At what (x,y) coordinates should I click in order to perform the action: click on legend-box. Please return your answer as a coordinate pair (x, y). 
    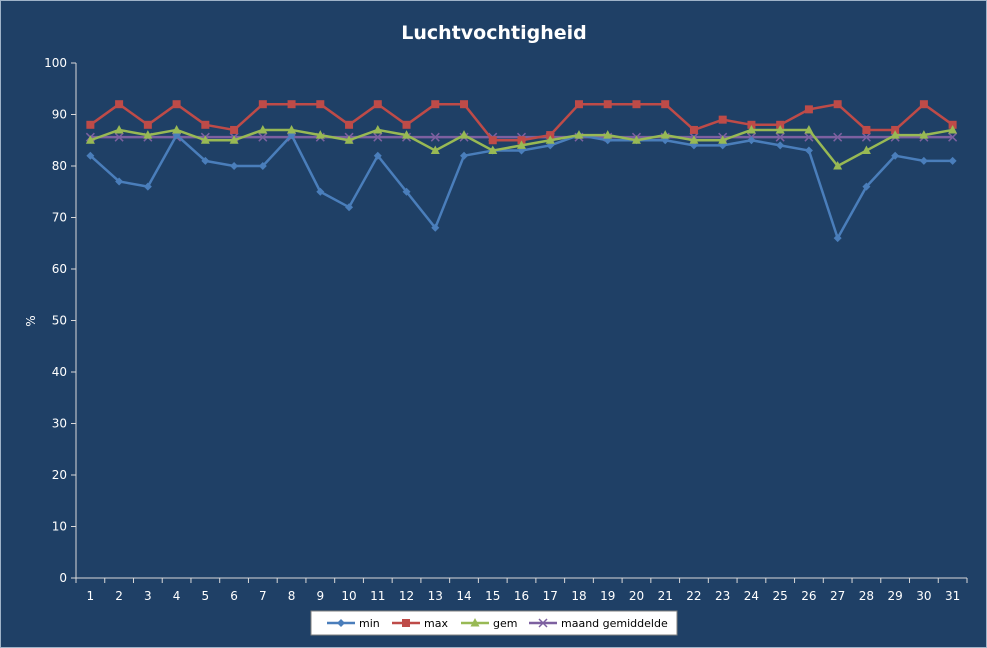
    Looking at the image, I should click on (494, 623).